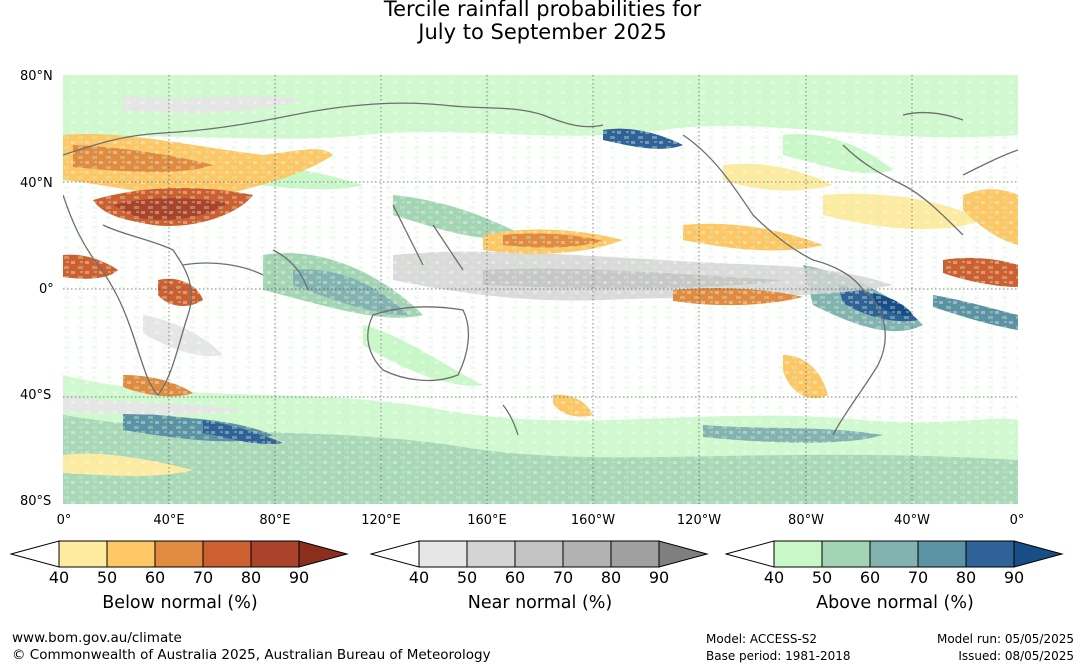  What do you see at coordinates (36, 395) in the screenshot?
I see `lat-label-40s: 40°S` at bounding box center [36, 395].